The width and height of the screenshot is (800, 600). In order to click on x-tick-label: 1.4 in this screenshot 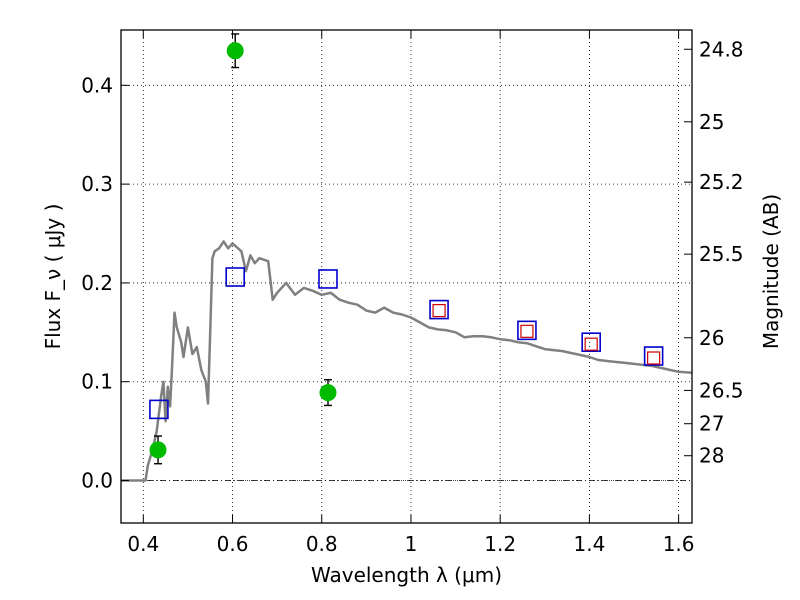, I will do `click(589, 544)`.